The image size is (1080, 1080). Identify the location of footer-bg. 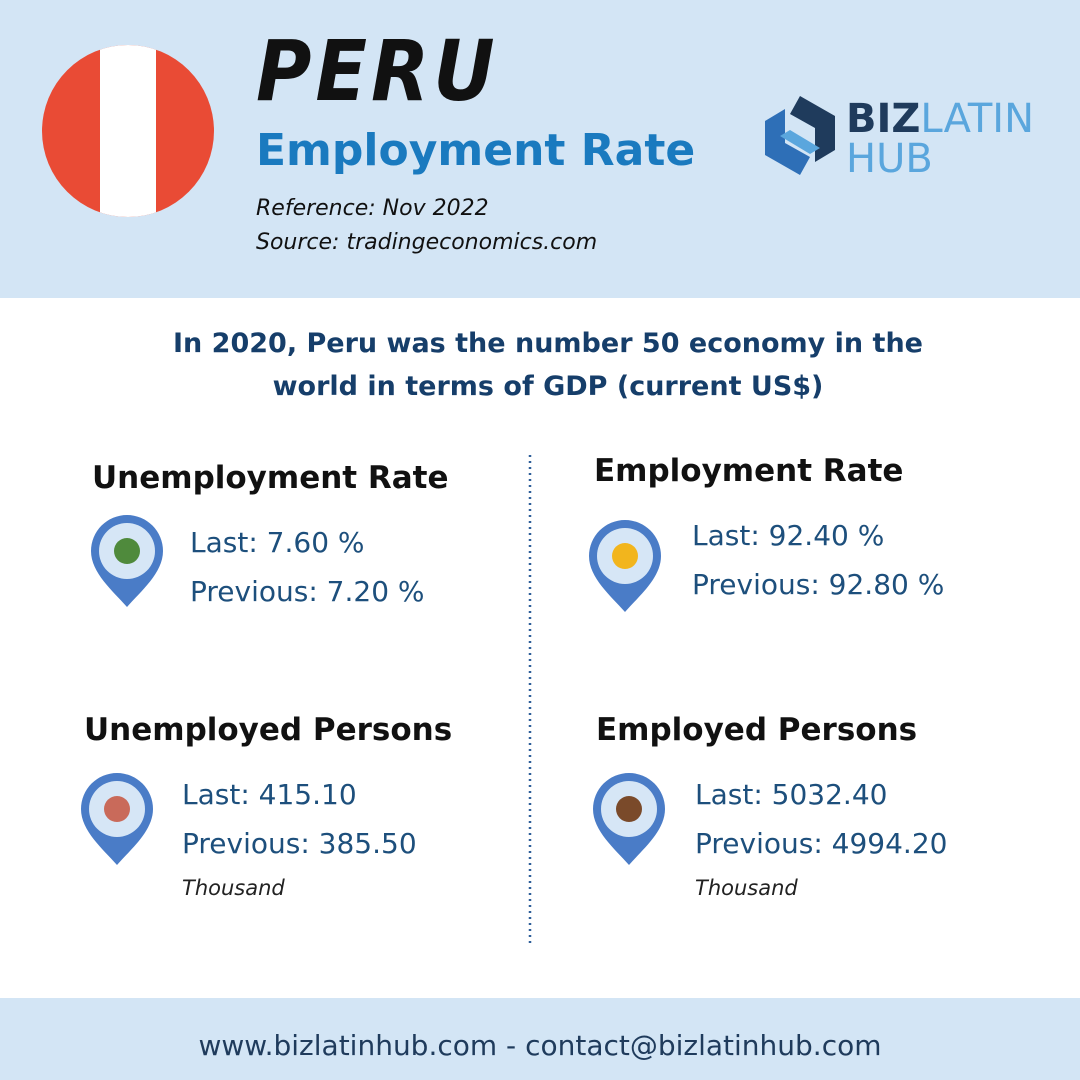
(540, 1039).